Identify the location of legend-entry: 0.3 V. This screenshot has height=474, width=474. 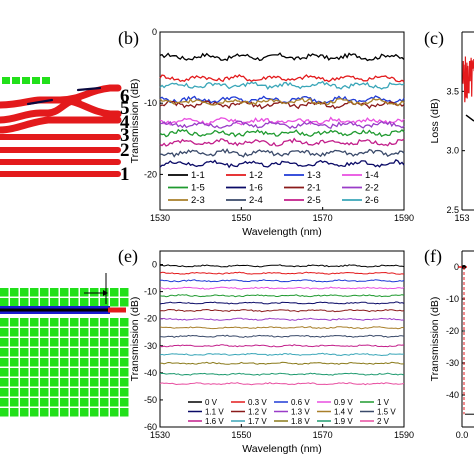
(257, 402).